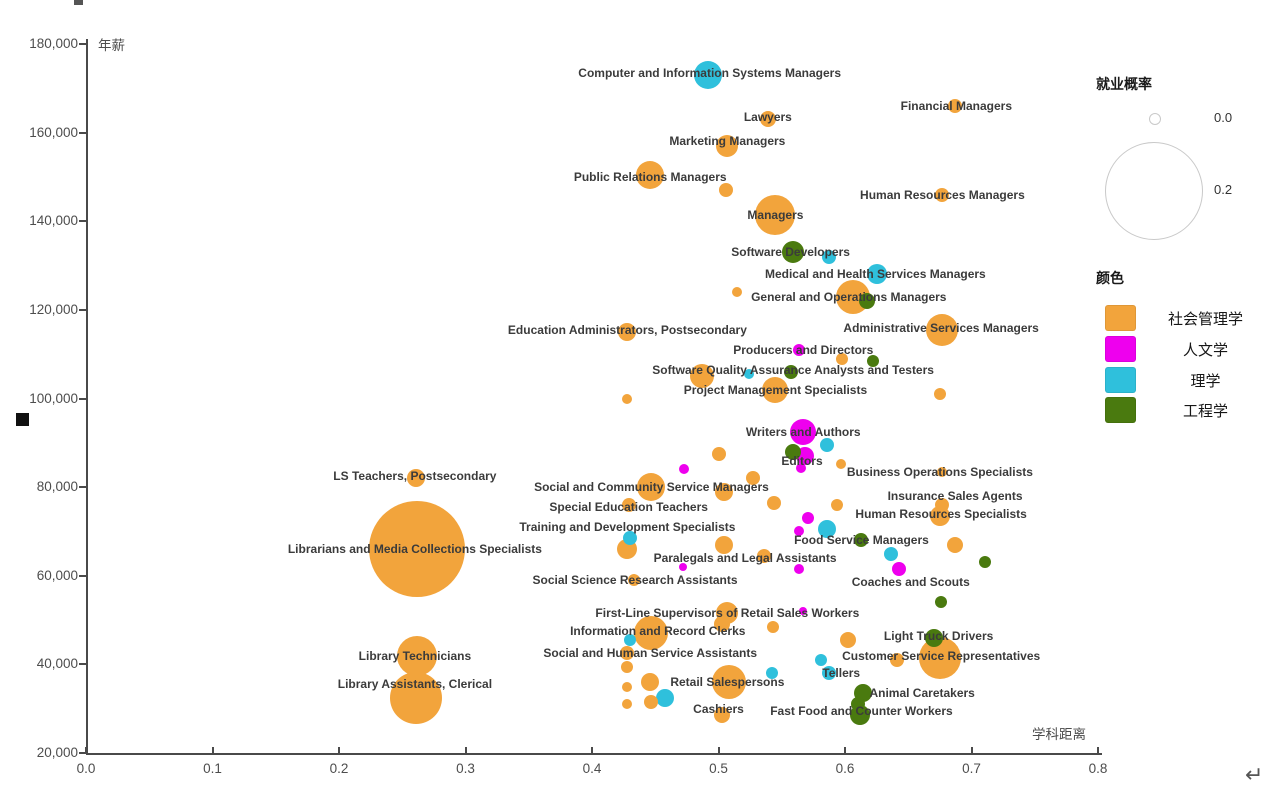  I want to click on axis-top-mark, so click(78, 2).